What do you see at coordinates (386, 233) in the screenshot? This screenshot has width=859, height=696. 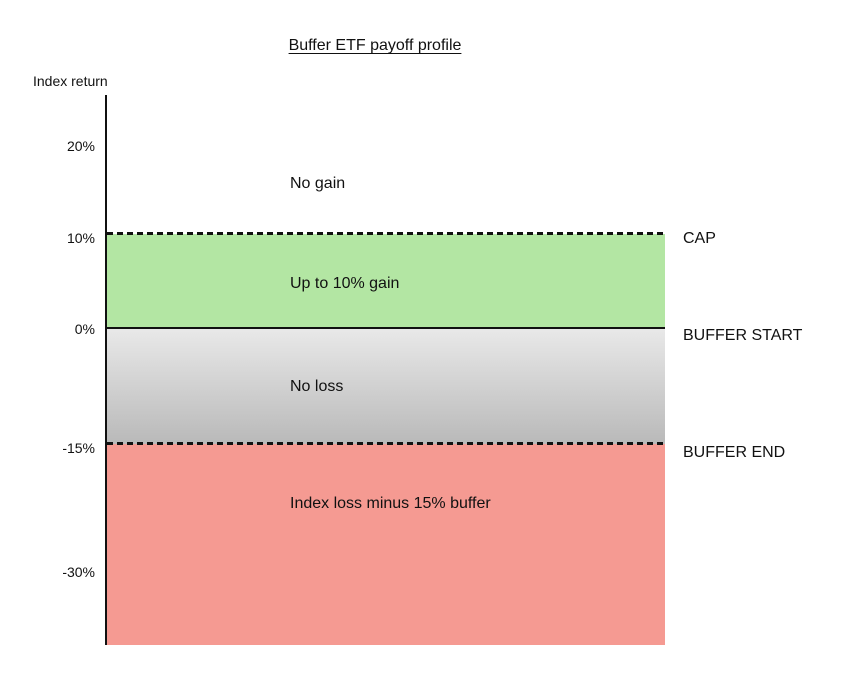 I see `cap-line` at bounding box center [386, 233].